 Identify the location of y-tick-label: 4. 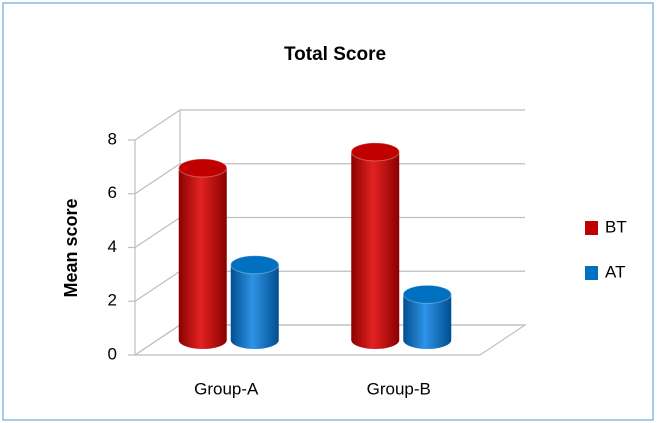
(112, 246).